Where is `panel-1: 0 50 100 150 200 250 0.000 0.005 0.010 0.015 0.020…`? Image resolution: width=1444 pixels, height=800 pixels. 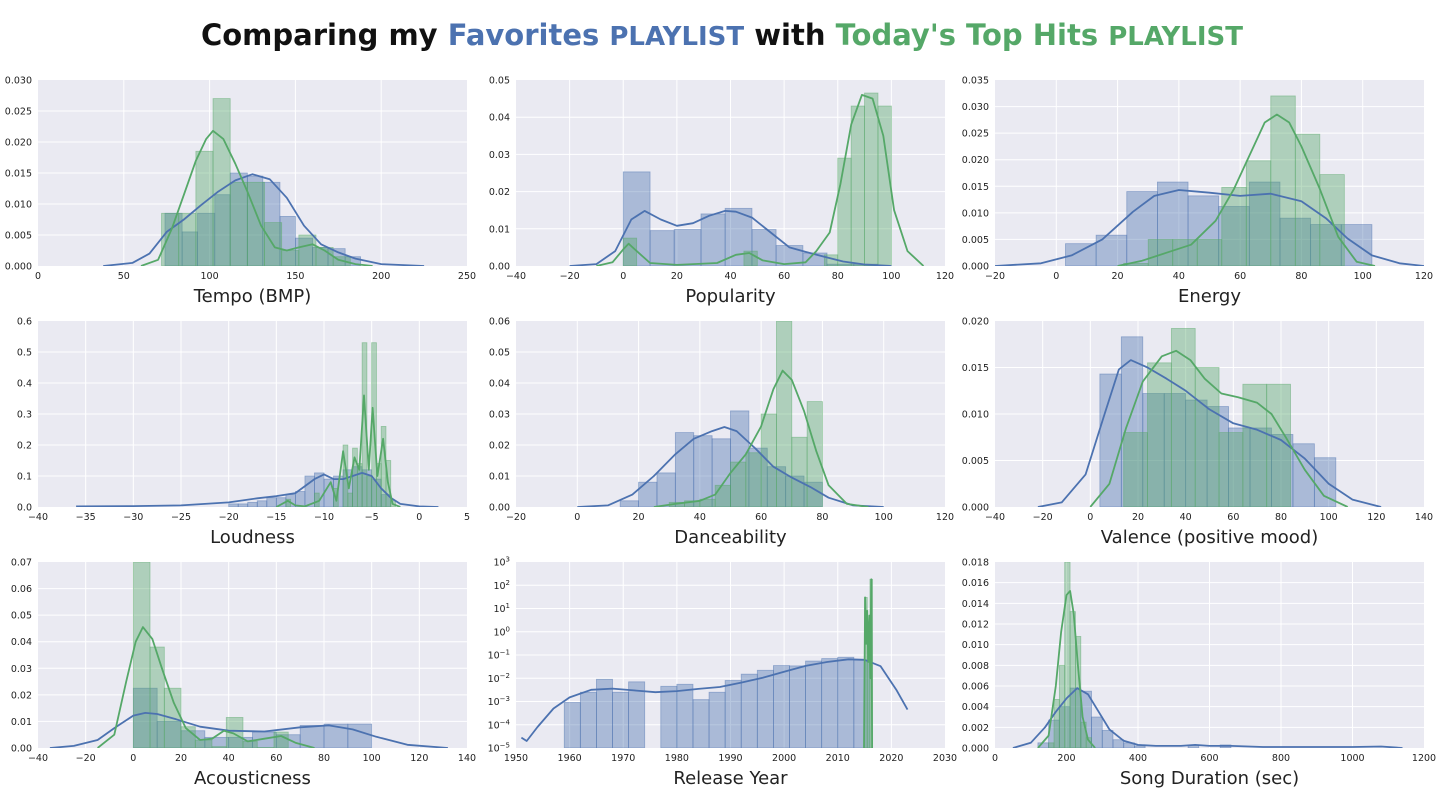 panel-1: 0 50 100 150 200 250 0.000 0.005 0.010 0.015 0.020… is located at coordinates (240, 192).